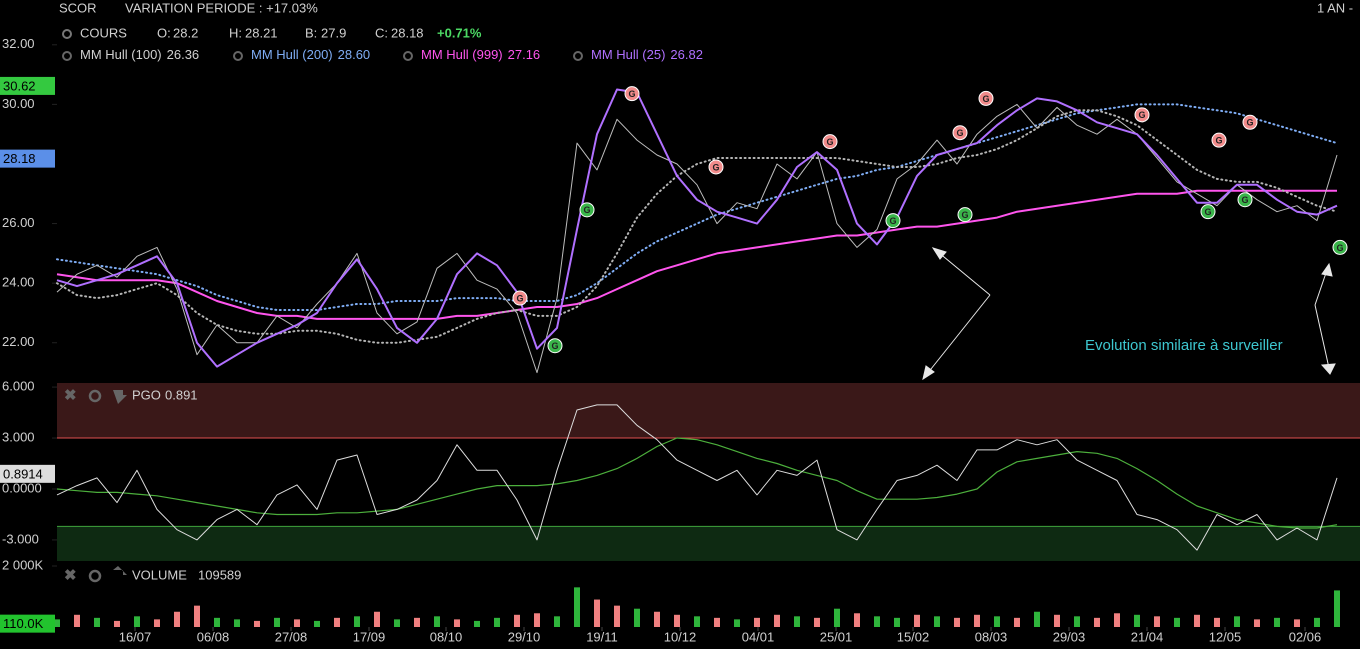 This screenshot has height=649, width=1360. Describe the element at coordinates (183, 54) in the screenshot. I see `legend-value: 26.36` at that location.